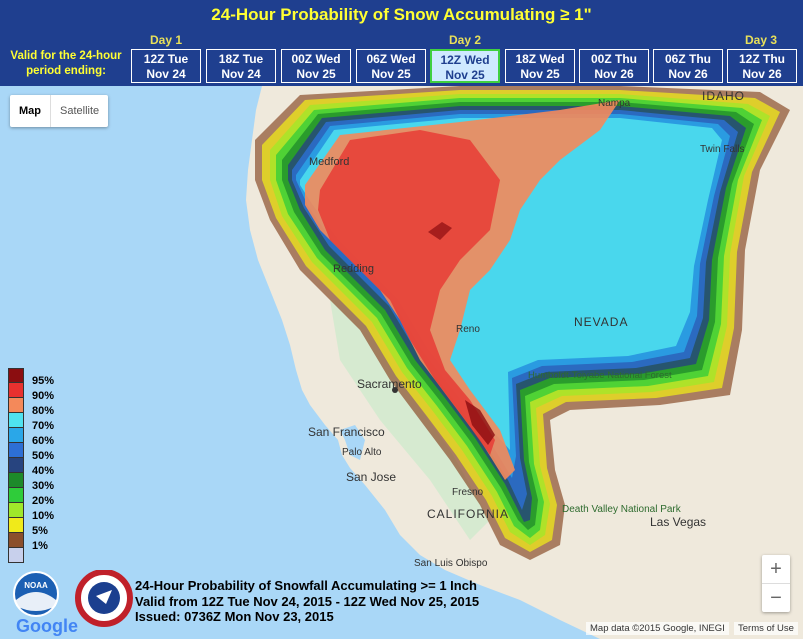 The width and height of the screenshot is (803, 639). What do you see at coordinates (79, 111) in the screenshot?
I see `satellite-view-button: Satellite` at bounding box center [79, 111].